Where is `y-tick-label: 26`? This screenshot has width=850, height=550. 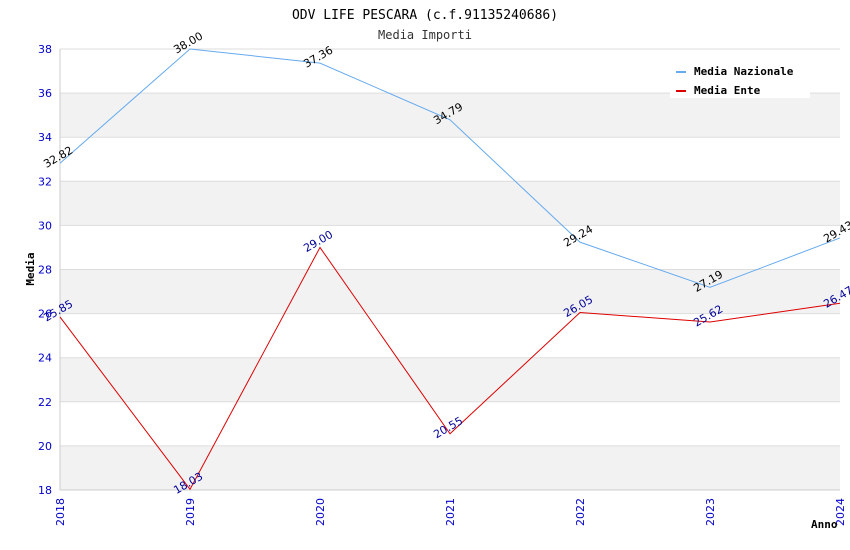 y-tick-label: 26 is located at coordinates (45, 314).